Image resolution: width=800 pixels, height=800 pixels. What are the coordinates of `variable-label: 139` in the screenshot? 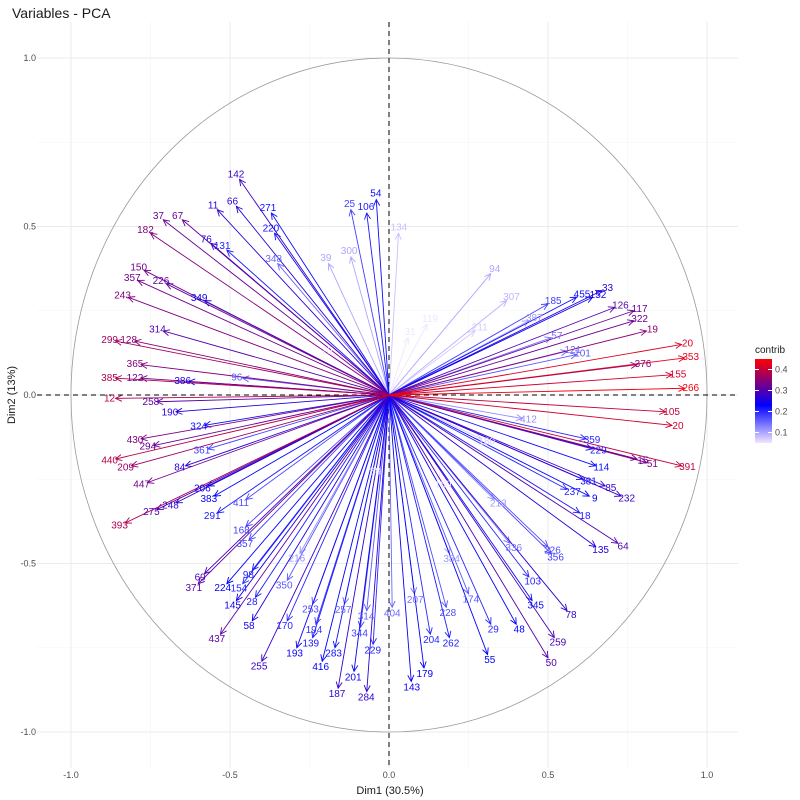 It's located at (310, 643).